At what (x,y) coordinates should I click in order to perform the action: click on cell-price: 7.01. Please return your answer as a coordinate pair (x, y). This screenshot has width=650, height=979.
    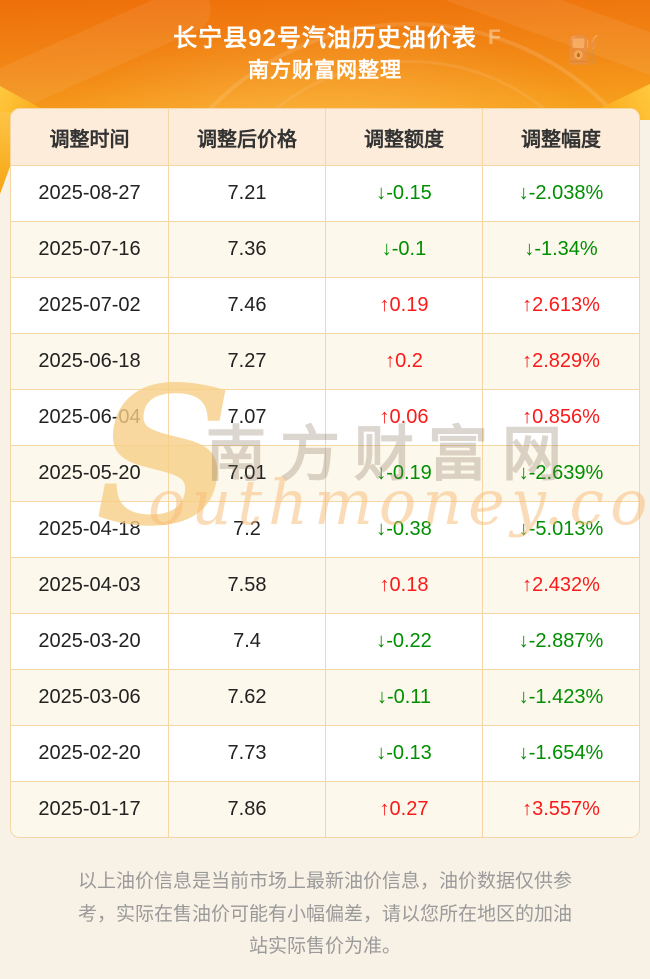
    Looking at the image, I should click on (246, 473).